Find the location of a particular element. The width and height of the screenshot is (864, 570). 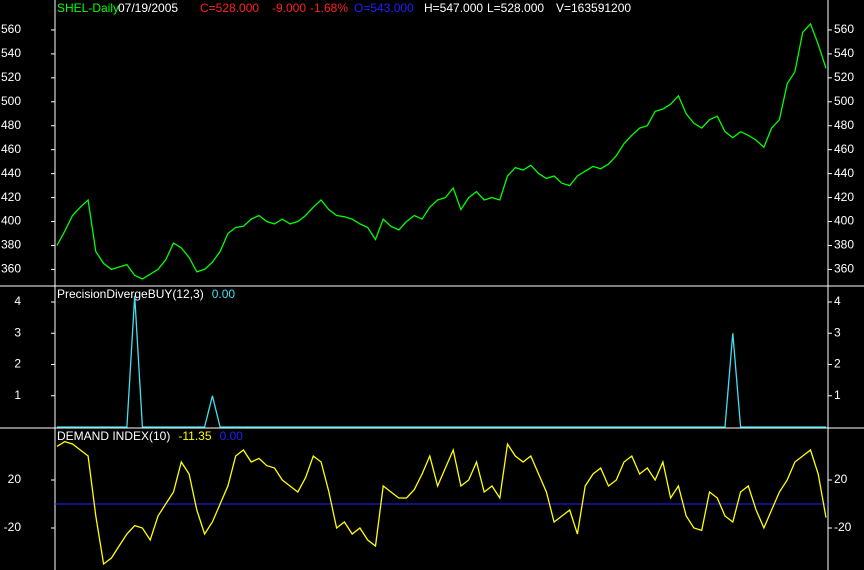

pane-title: PrecisionDivergeBUY(12,3) is located at coordinates (130, 294).